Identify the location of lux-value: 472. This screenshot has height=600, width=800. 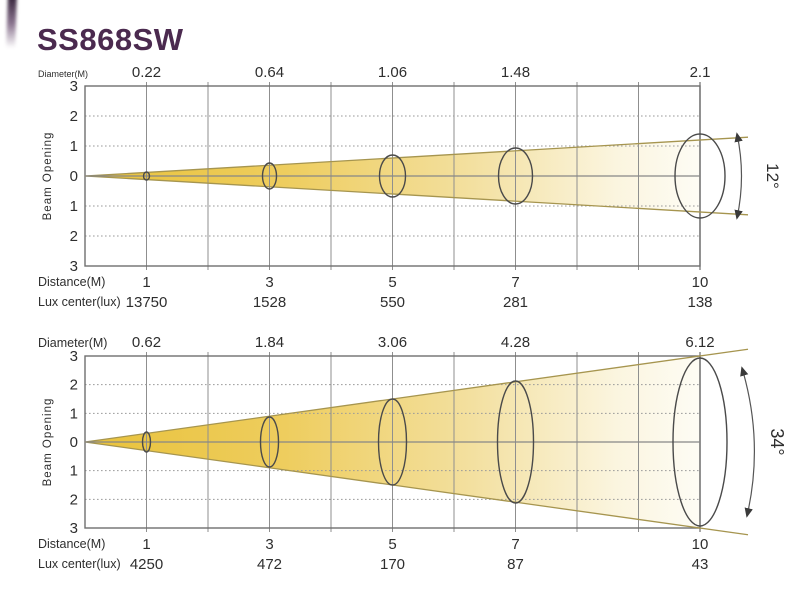
(269, 564).